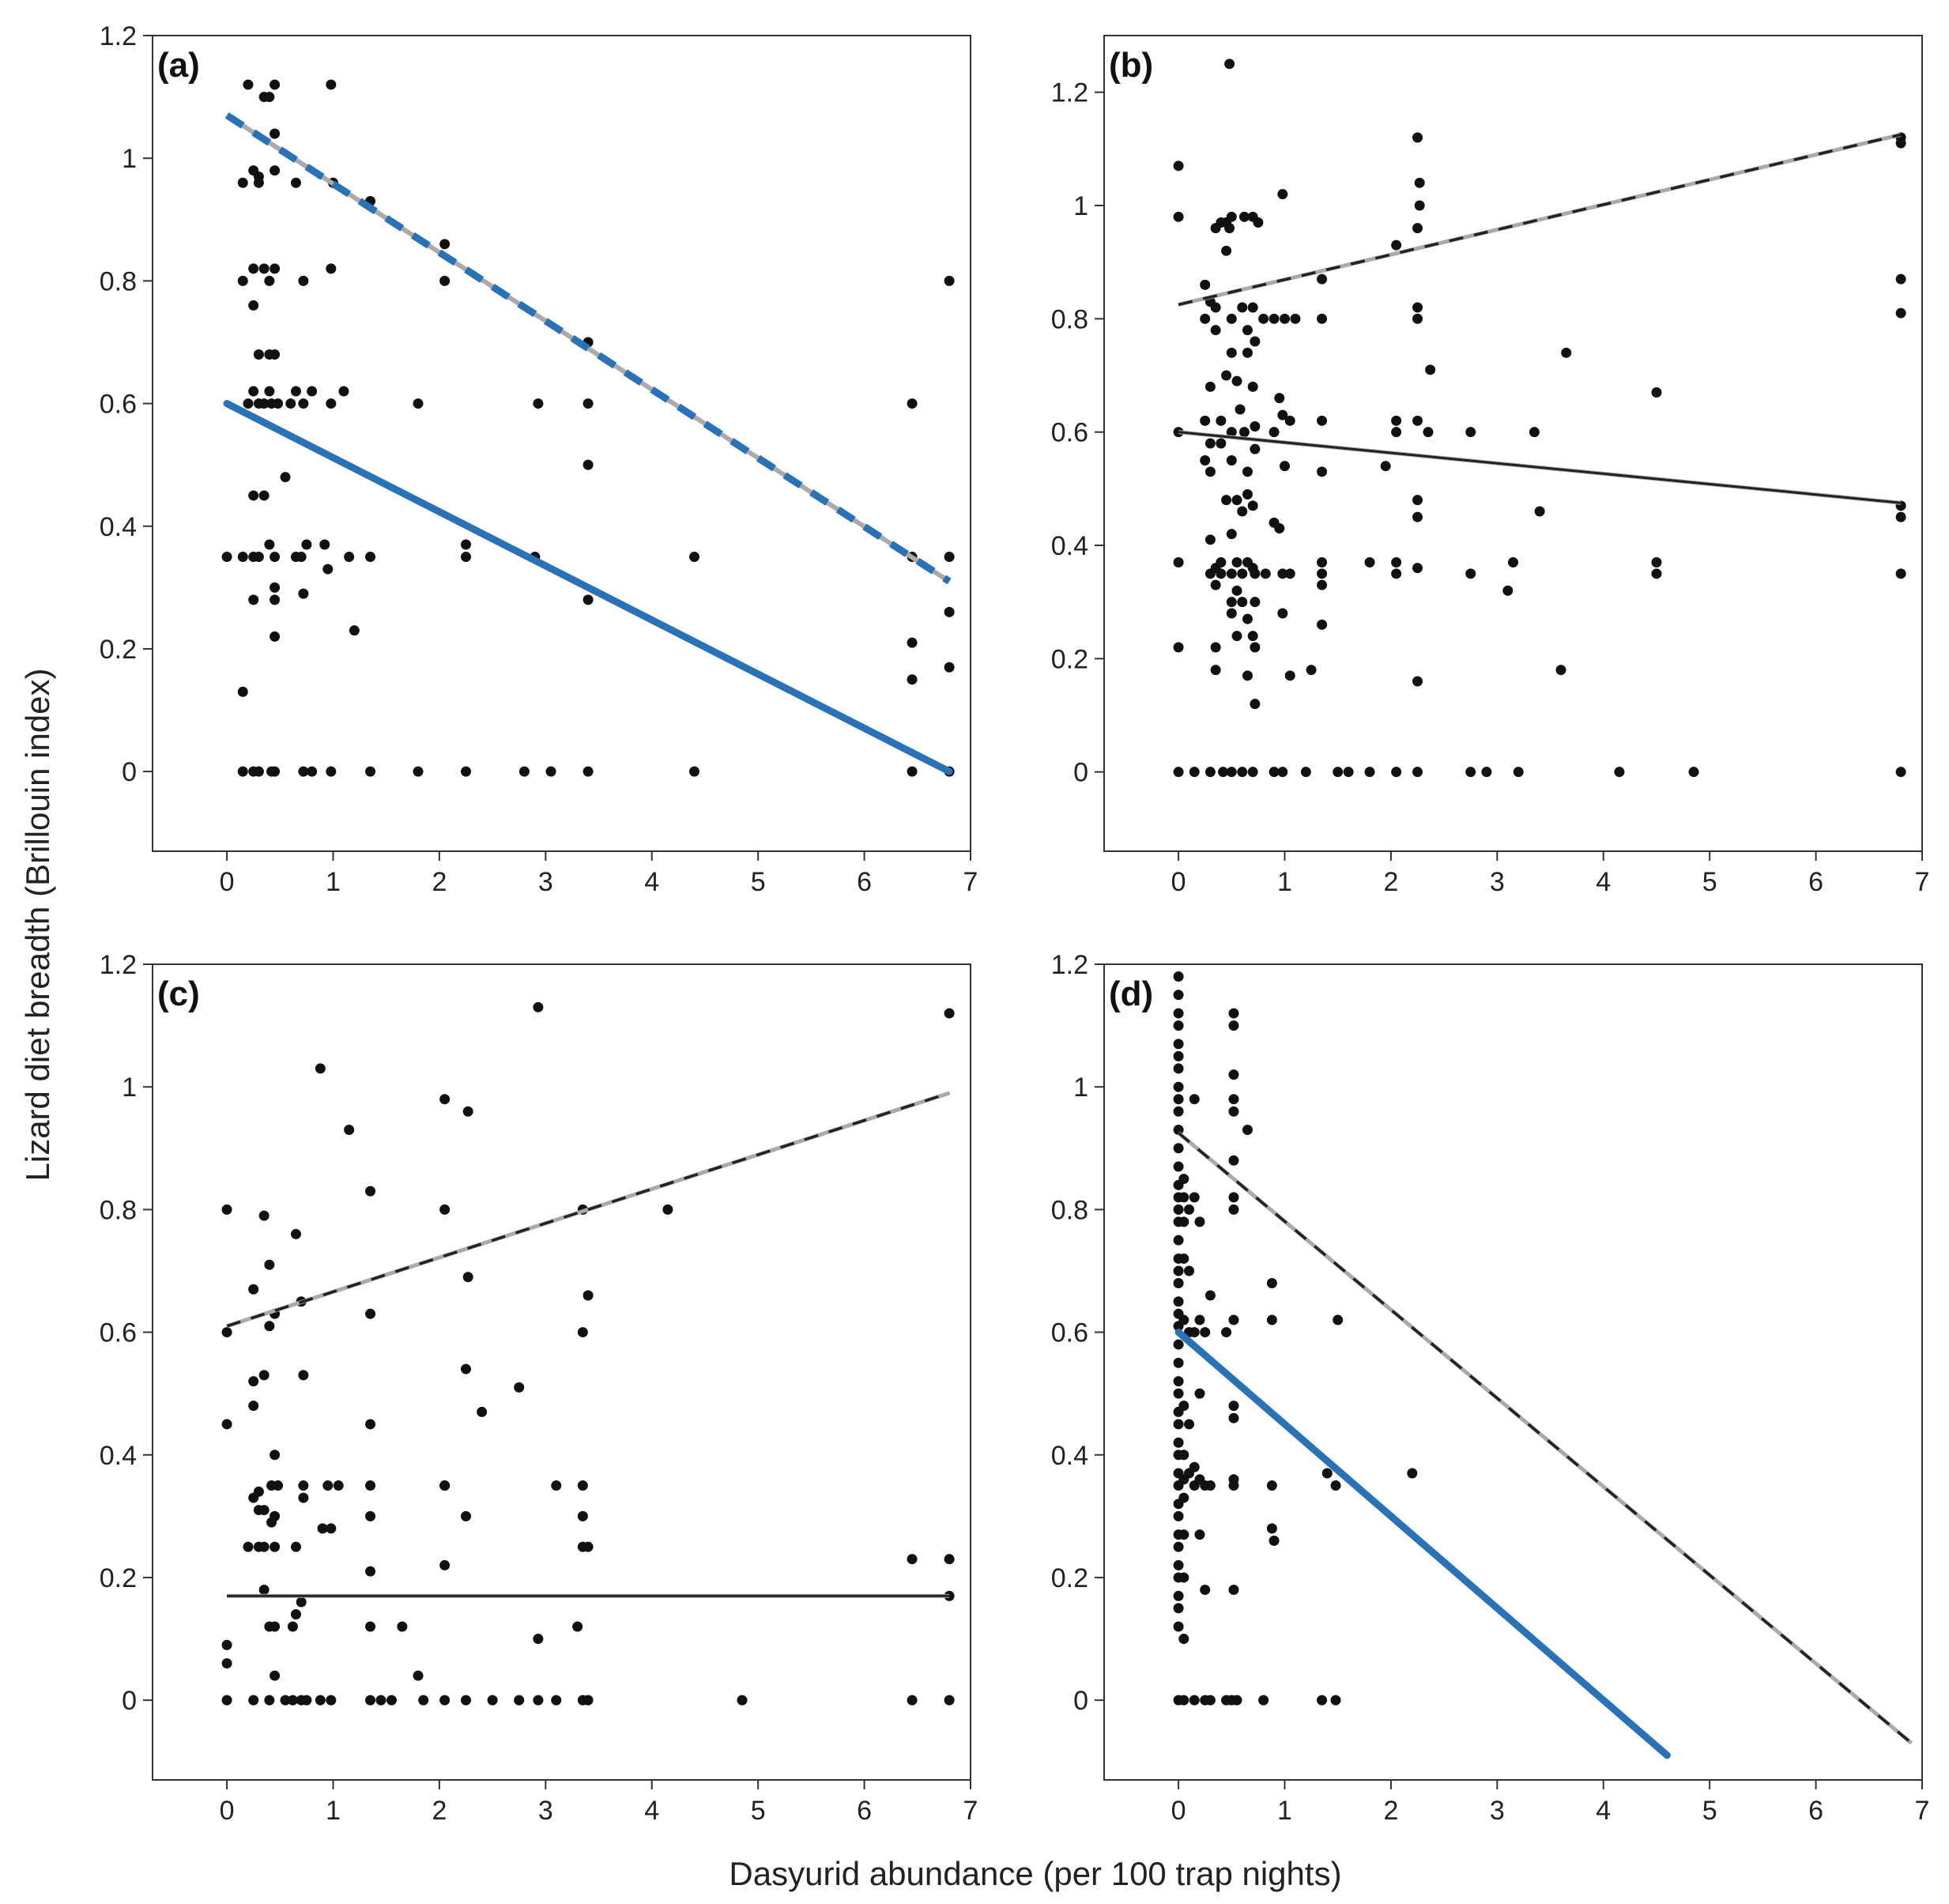 This screenshot has height=1904, width=1949. I want to click on panel-label: (d), so click(1131, 994).